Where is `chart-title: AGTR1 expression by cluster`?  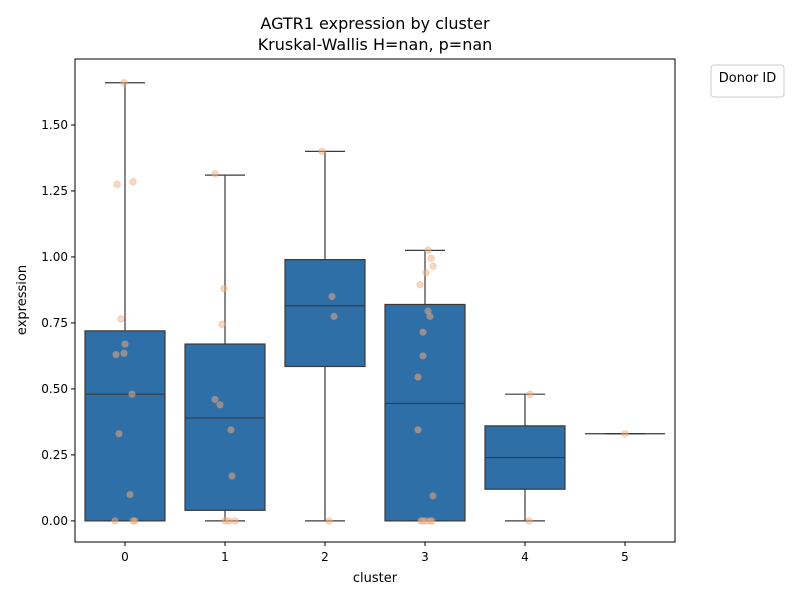 chart-title: AGTR1 expression by cluster is located at coordinates (375, 23).